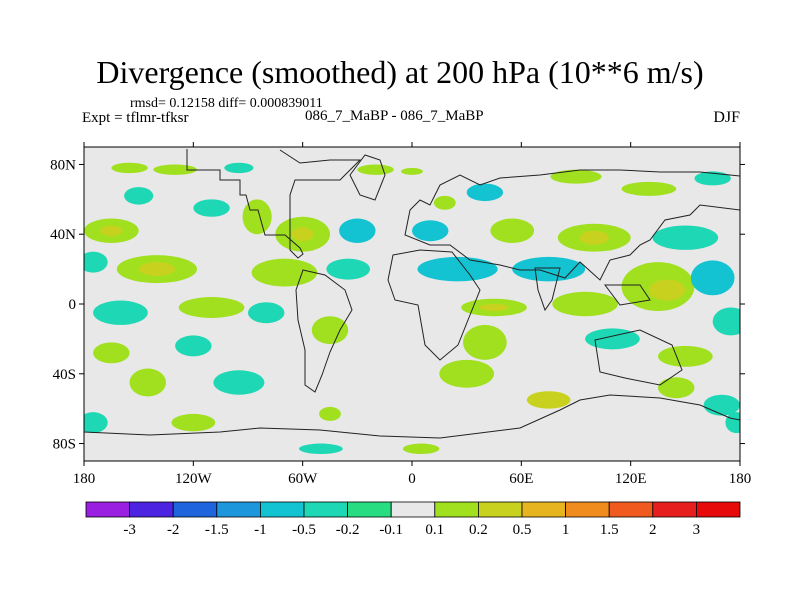 This screenshot has height=600, width=800. Describe the element at coordinates (697, 530) in the screenshot. I see `colorbar-label: 3` at that location.